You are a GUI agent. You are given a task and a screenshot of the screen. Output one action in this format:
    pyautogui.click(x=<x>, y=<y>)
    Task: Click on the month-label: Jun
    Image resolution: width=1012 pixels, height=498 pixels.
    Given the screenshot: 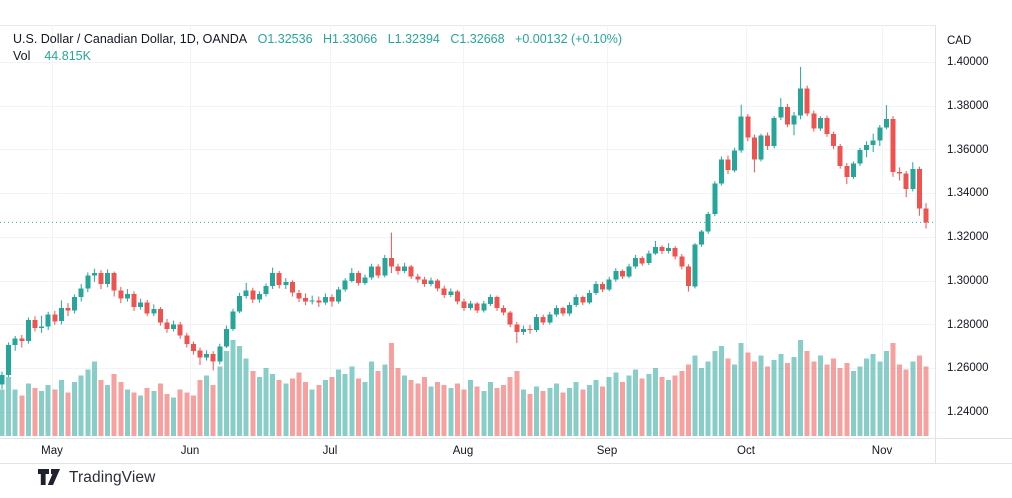 What is the action you would take?
    pyautogui.click(x=190, y=451)
    